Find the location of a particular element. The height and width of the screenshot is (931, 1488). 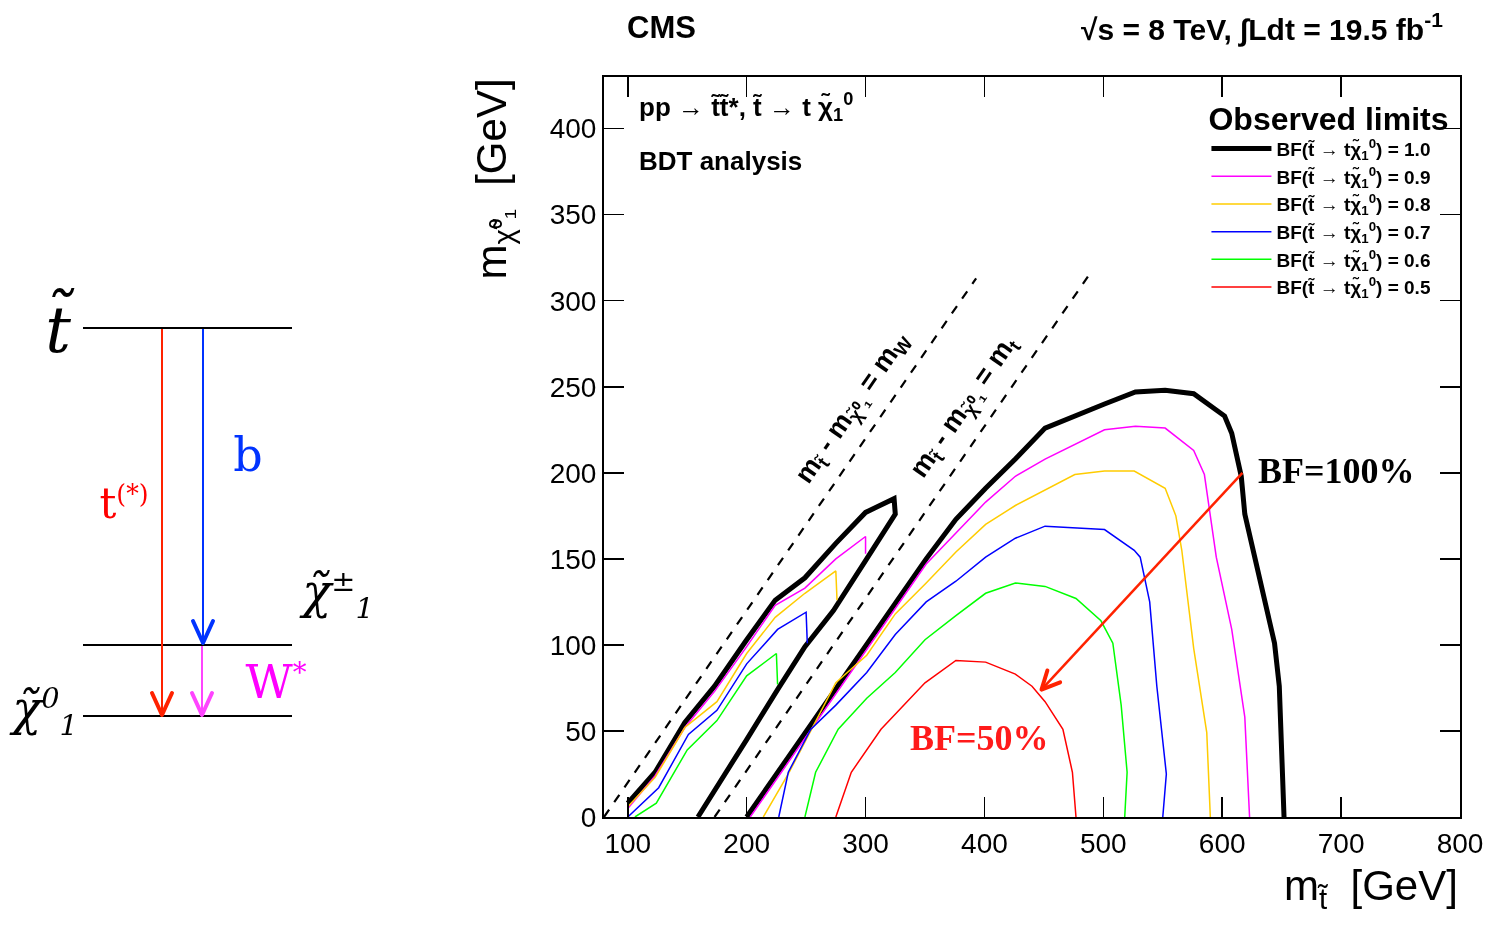

x-tick-label: 800 is located at coordinates (1460, 843).